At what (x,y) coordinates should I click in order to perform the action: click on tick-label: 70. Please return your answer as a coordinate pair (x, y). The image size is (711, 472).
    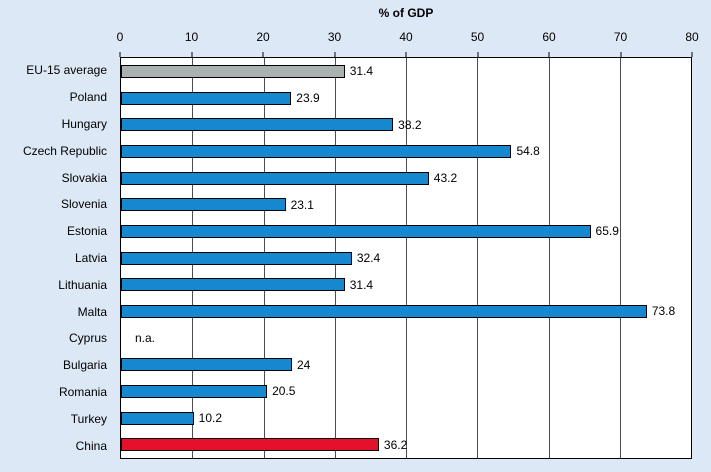
    Looking at the image, I should click on (620, 37).